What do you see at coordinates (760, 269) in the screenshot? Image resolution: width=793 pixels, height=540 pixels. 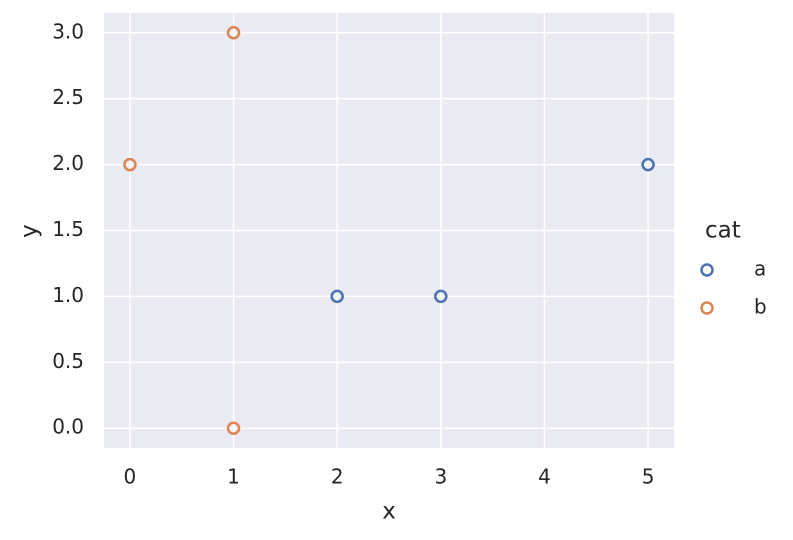 I see `legend-label: a` at bounding box center [760, 269].